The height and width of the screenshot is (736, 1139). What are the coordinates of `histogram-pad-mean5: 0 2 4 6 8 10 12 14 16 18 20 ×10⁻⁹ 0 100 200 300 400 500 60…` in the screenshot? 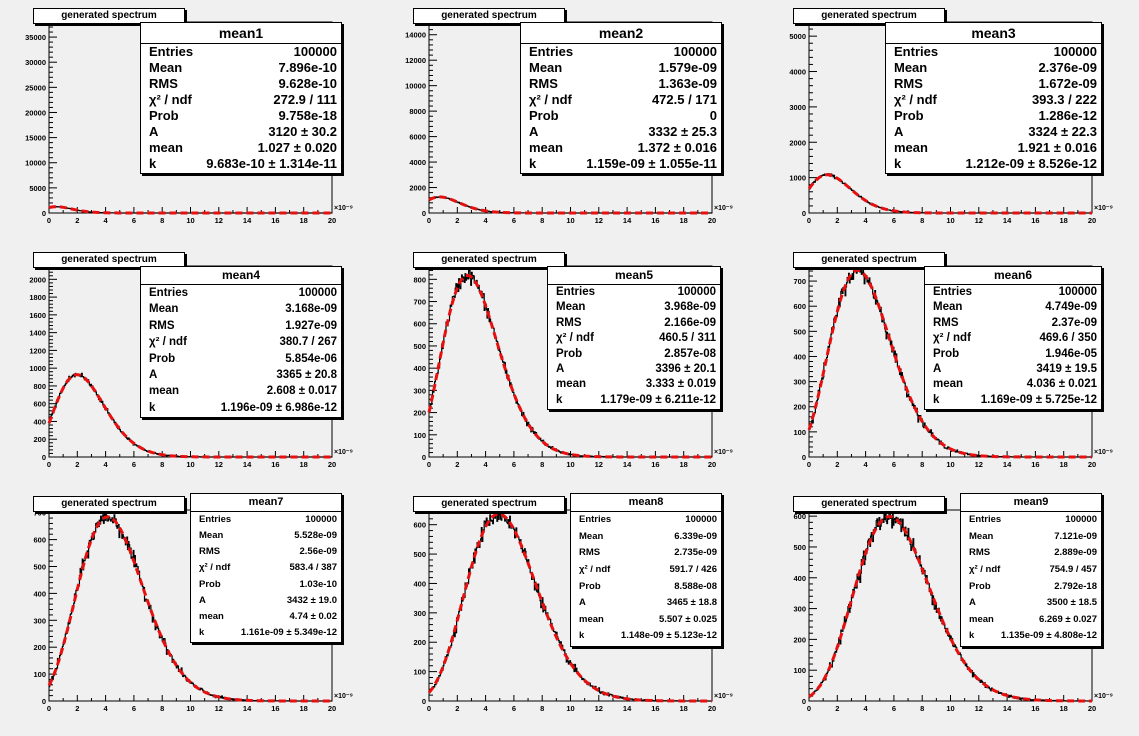 It's located at (572, 363).